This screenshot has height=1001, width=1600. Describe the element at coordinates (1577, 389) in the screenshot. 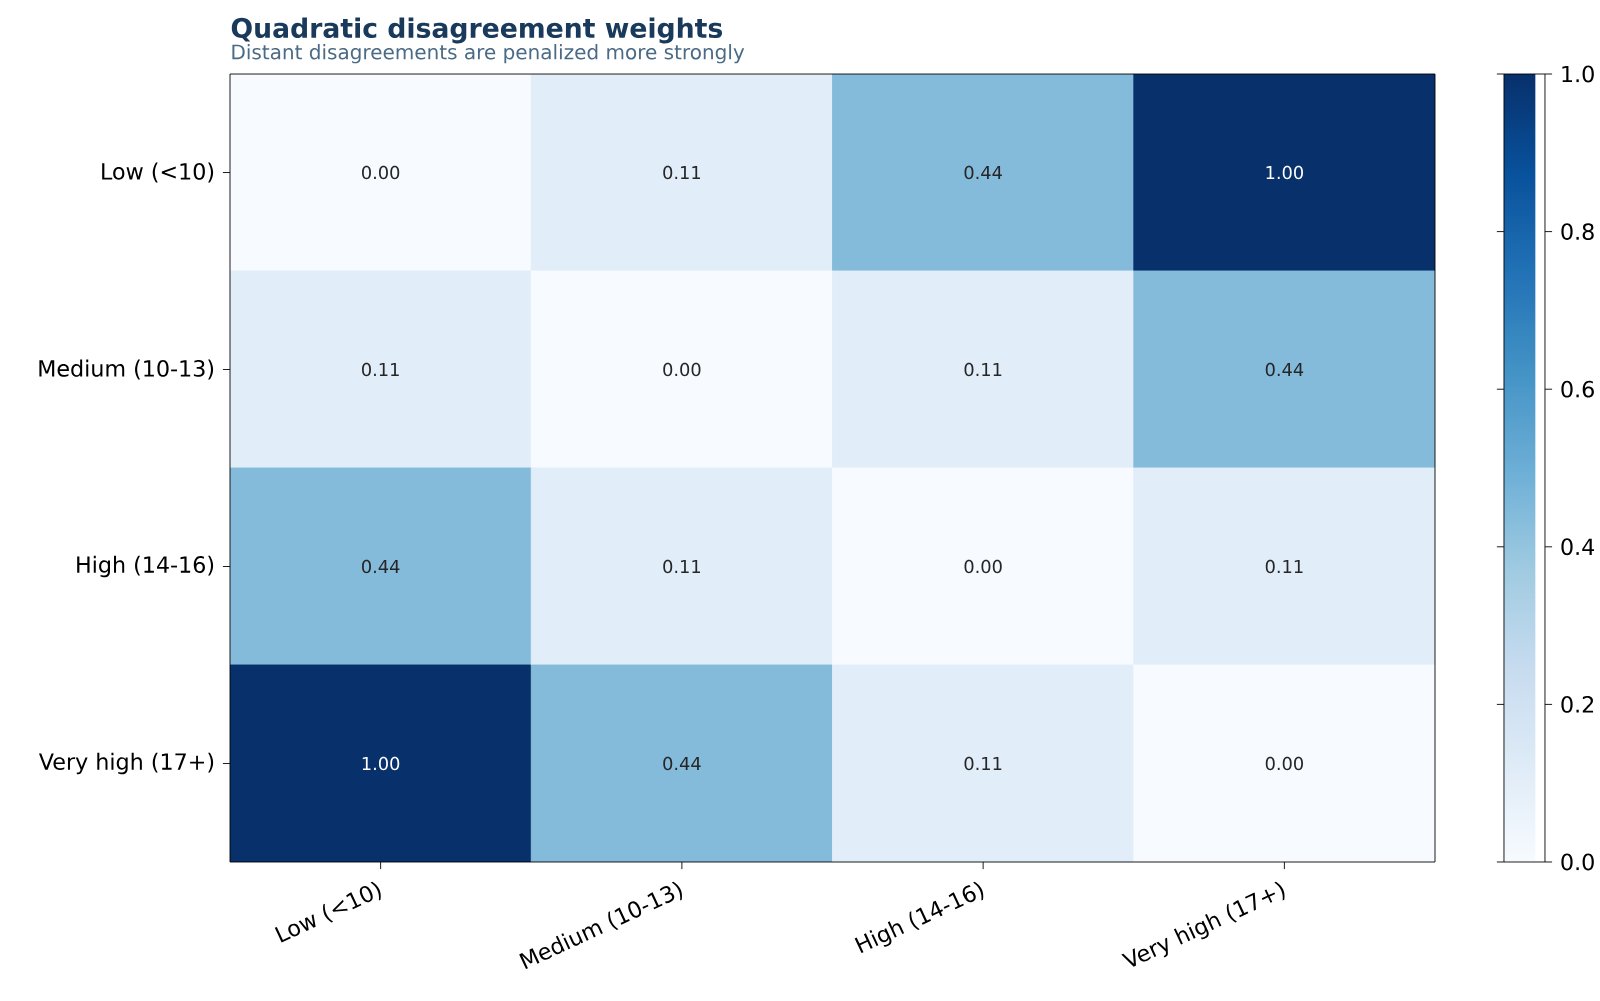

I see `color-bar-label: 0.6` at that location.